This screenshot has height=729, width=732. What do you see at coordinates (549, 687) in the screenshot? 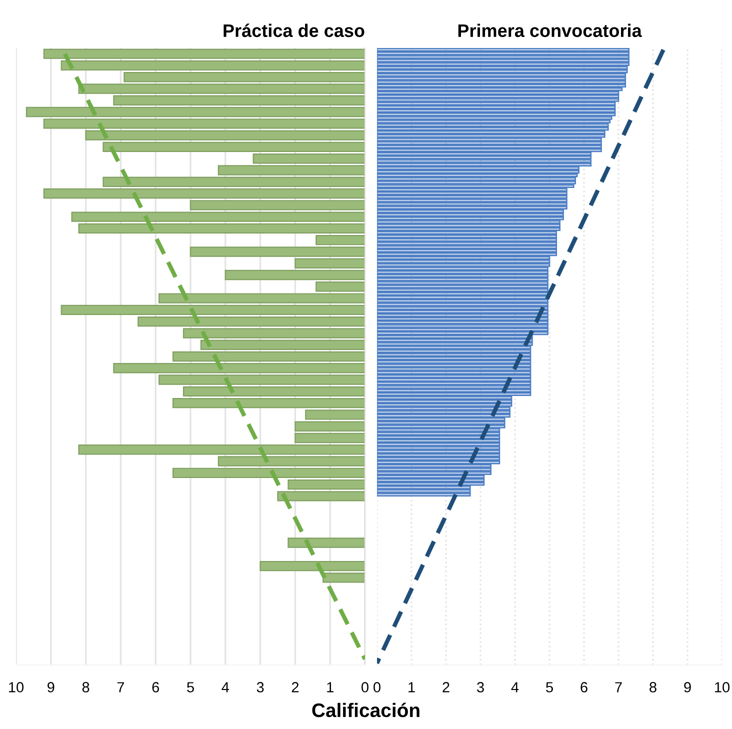
I see `x-tick-label: 5` at bounding box center [549, 687].